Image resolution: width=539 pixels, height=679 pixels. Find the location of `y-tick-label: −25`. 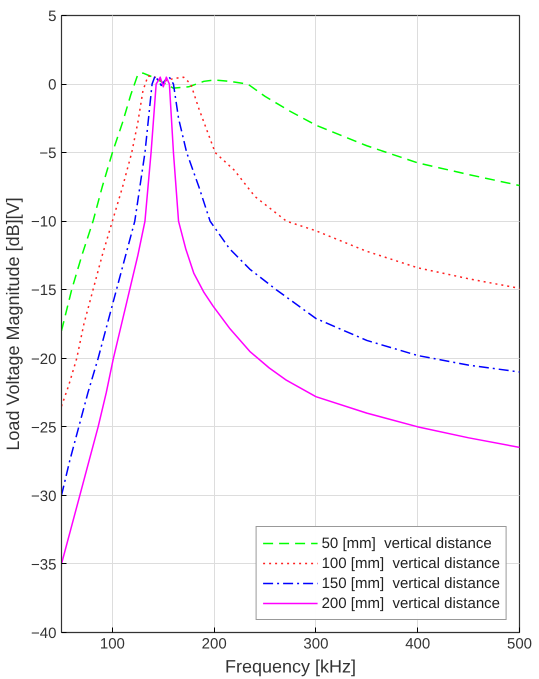

y-tick-label: −25 is located at coordinates (44, 427).